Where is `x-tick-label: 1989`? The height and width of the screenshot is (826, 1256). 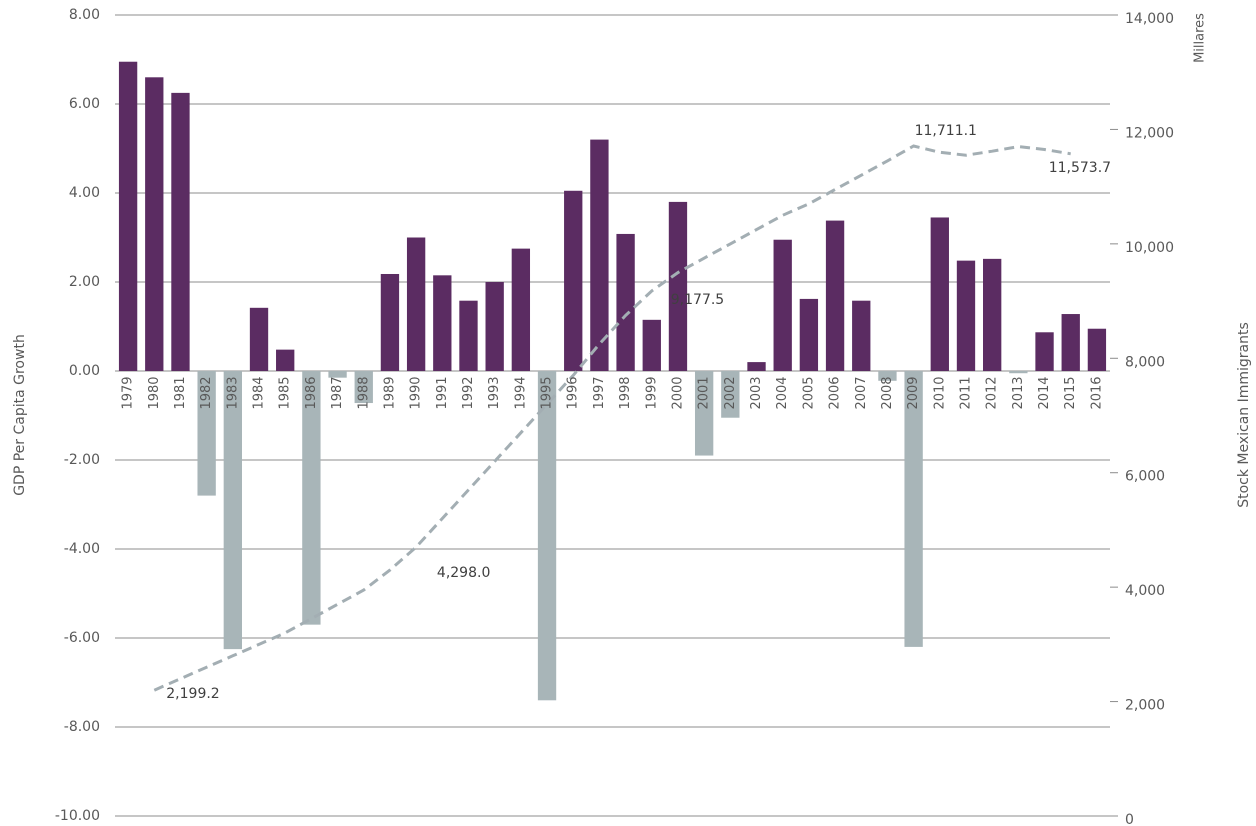 x-tick-label: 1989 is located at coordinates (389, 392).